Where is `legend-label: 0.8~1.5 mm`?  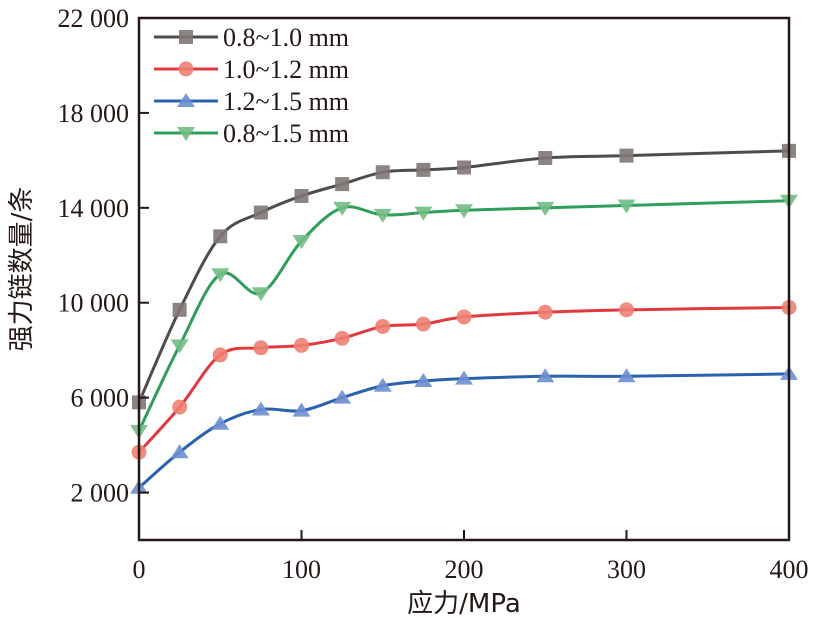
legend-label: 0.8~1.5 mm is located at coordinates (286, 133).